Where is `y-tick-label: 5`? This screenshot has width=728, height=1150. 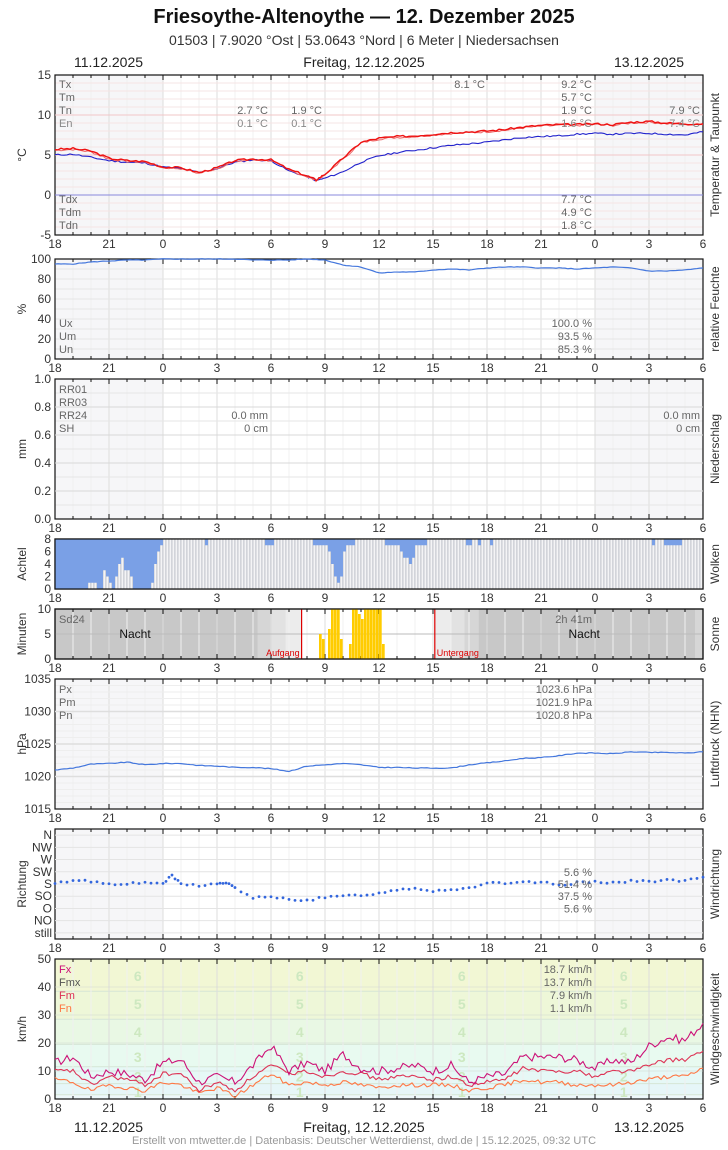
y-tick-label: 5 is located at coordinates (47, 155).